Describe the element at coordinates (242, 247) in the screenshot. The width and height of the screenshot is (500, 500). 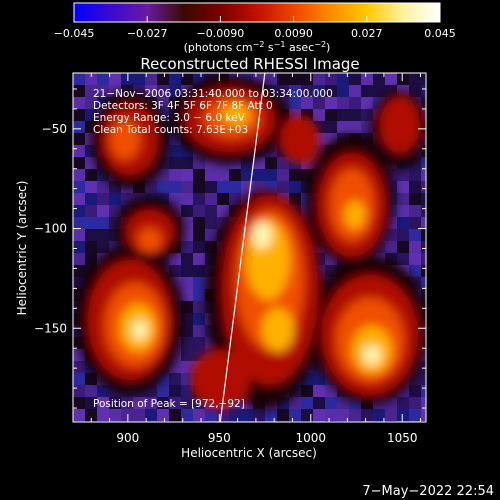
I see `limb-line` at that location.